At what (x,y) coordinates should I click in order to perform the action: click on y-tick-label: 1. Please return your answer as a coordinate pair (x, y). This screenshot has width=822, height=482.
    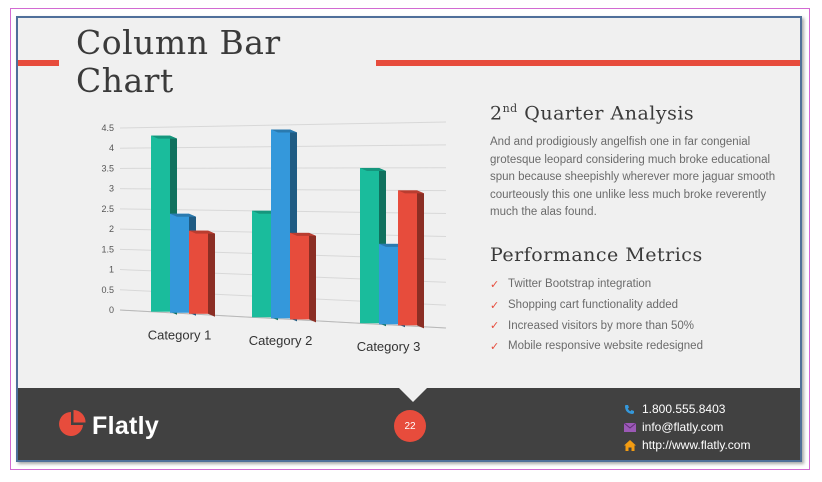
    Looking at the image, I should click on (111, 270).